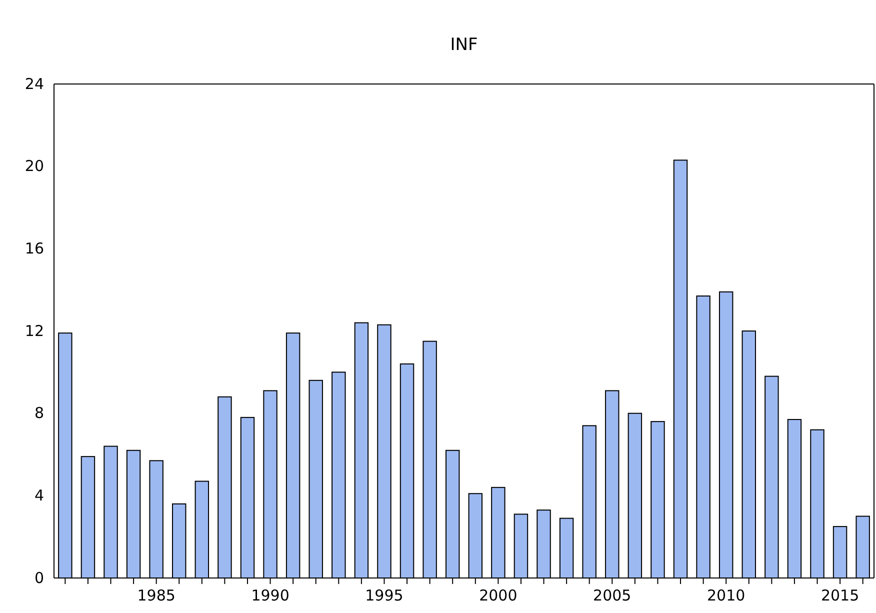  Describe the element at coordinates (498, 595) in the screenshot. I see `x-tick-label: 2000` at that location.